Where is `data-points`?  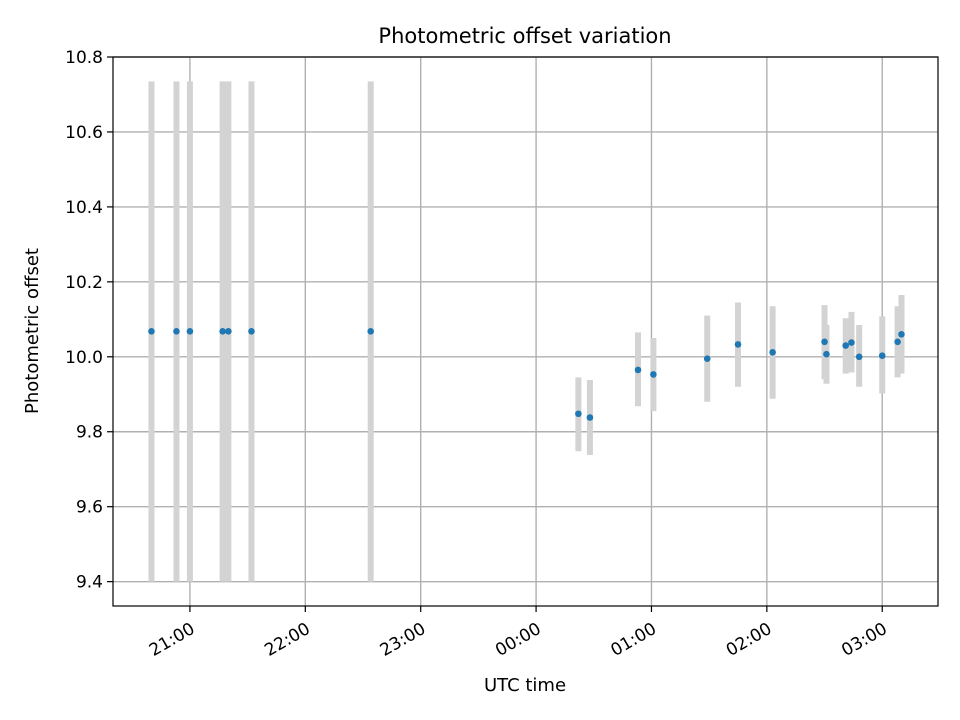
data-points is located at coordinates (526, 374).